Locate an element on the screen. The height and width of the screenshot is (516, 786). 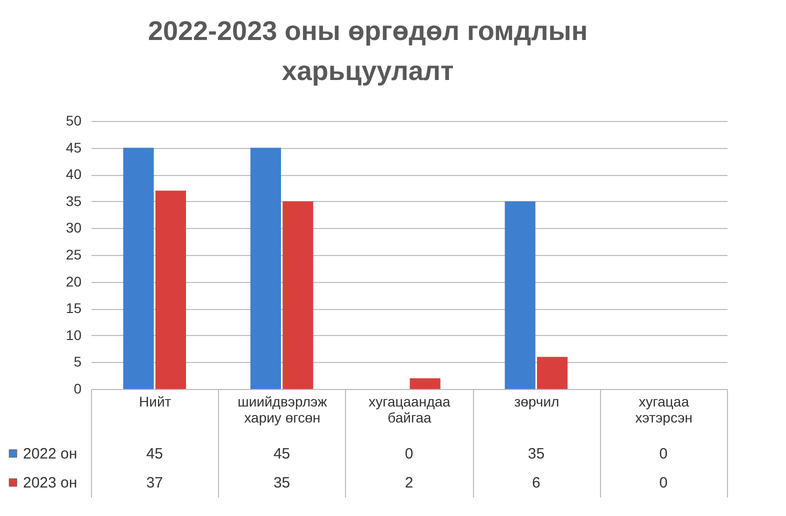
y-tick-label: 30 is located at coordinates (74, 228).